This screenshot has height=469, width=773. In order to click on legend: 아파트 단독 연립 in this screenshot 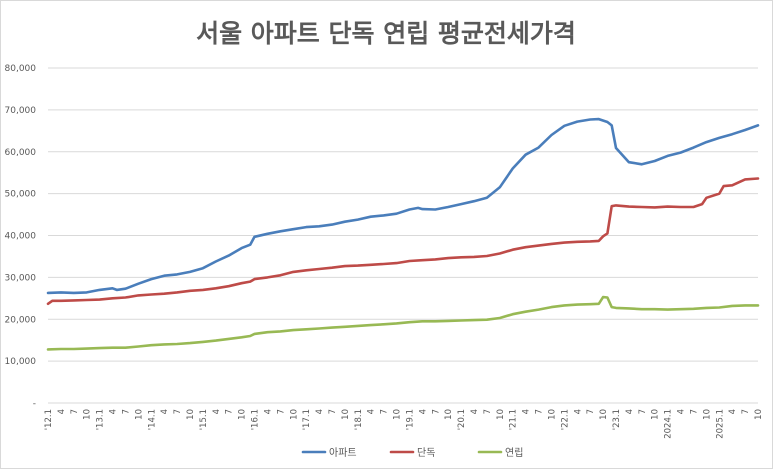, I will do `click(412, 452)`.